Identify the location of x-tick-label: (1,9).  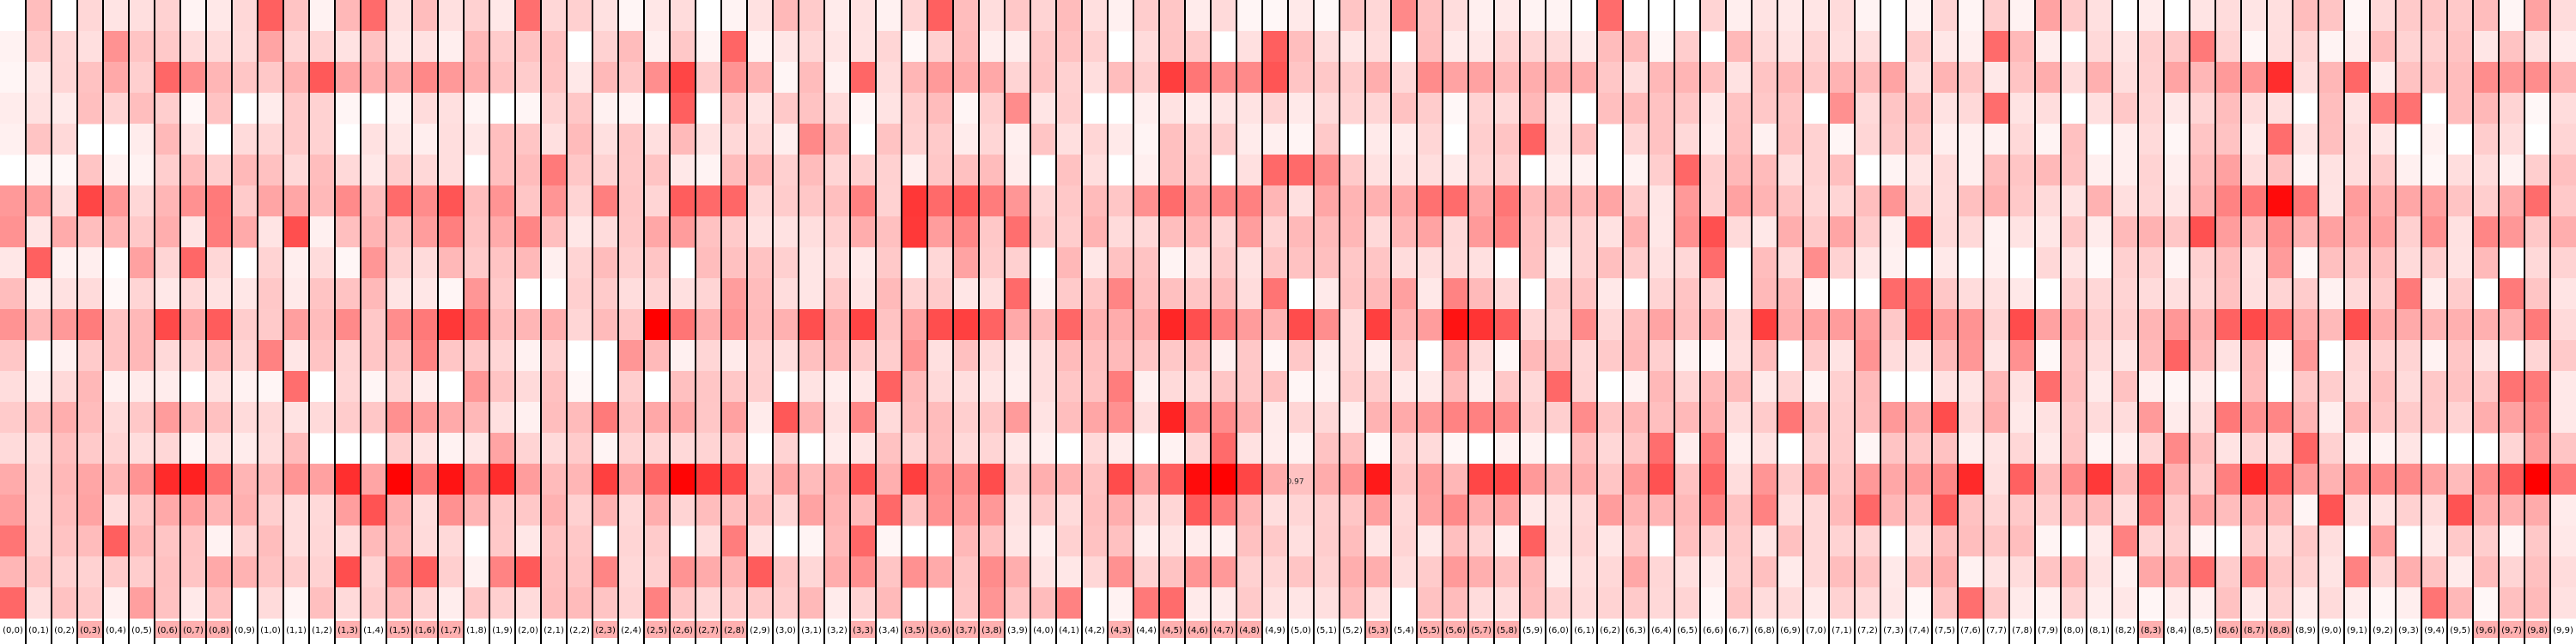
(503, 630).